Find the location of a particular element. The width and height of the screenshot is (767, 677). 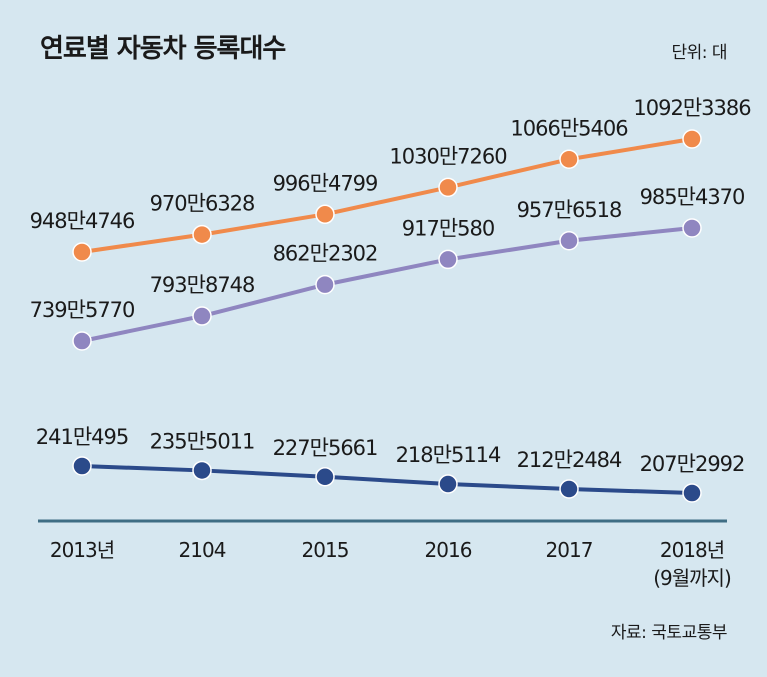

x-tick-labels: 2013년 2104 2015 2016 2017 2018년 (9월까지) is located at coordinates (391, 564).